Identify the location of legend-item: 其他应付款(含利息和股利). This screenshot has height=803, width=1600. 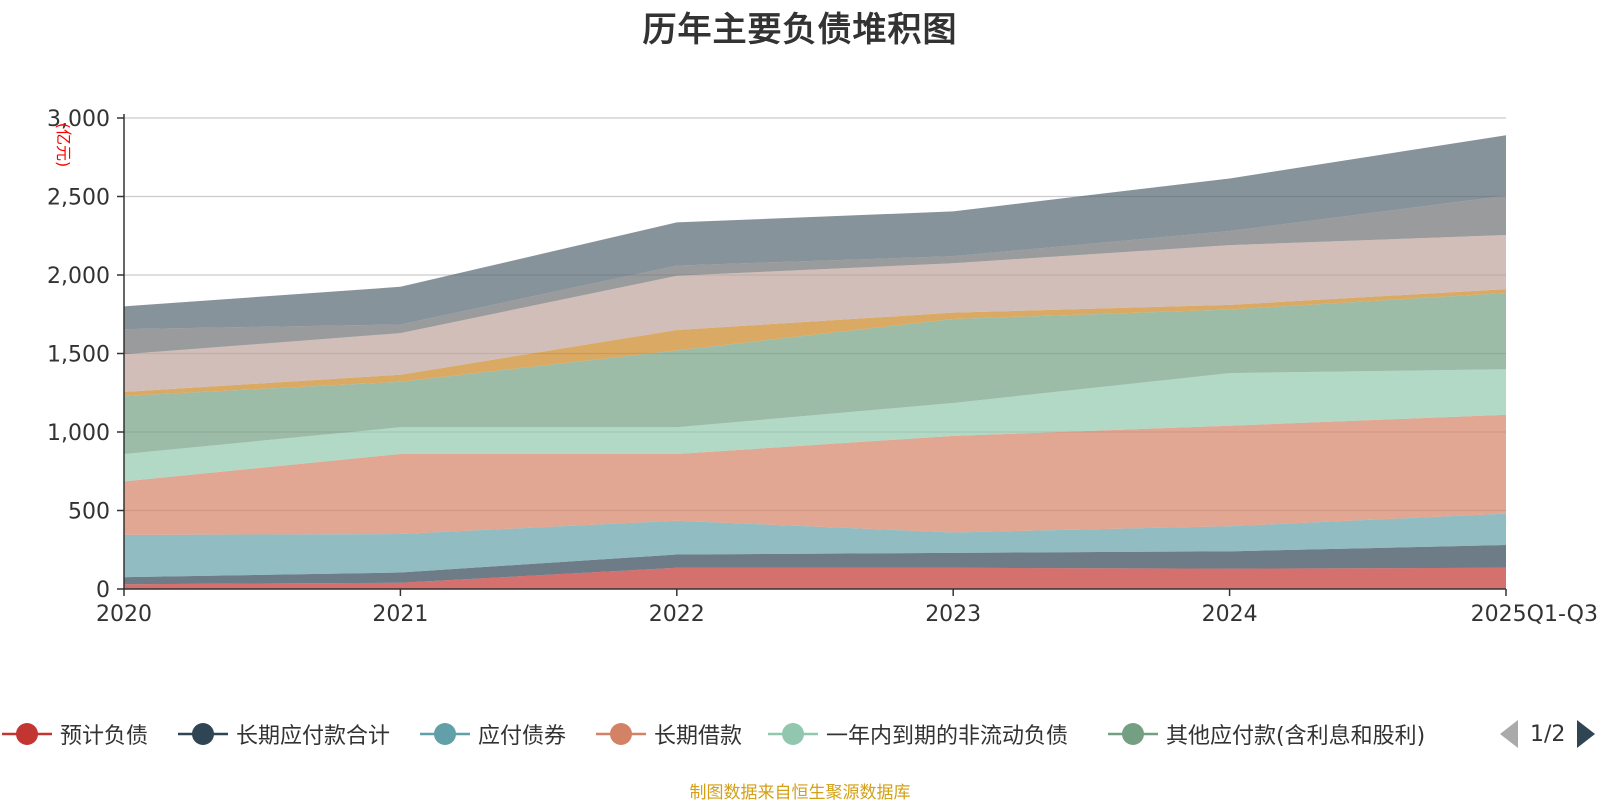
(1266, 734).